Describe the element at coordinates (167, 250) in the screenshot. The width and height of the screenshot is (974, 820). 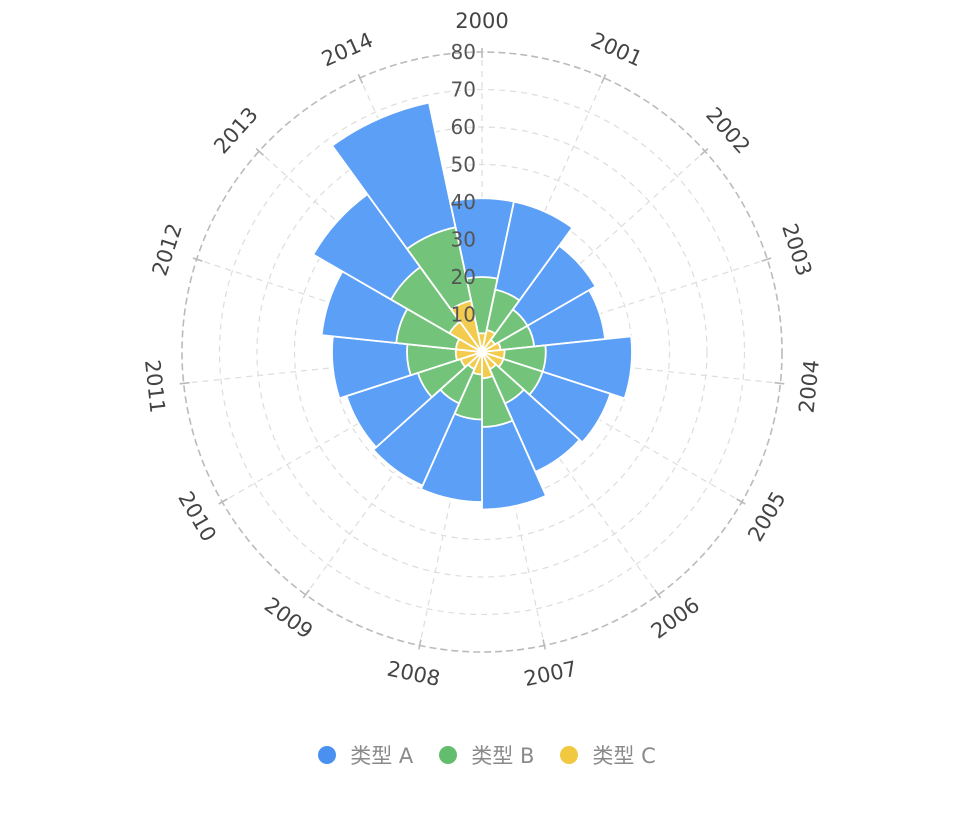
I see `category-label: 2012` at that location.